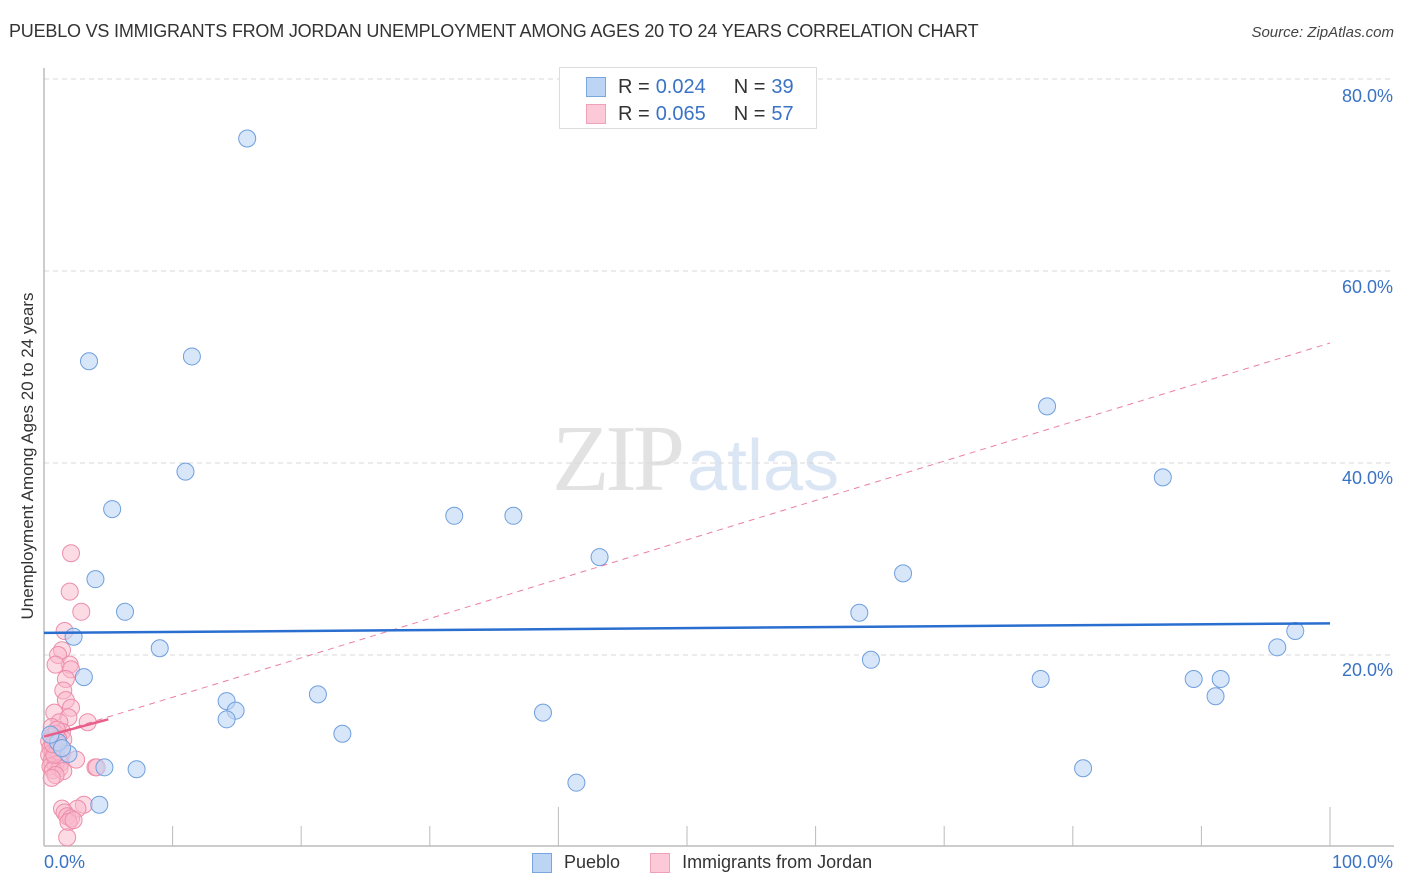  Describe the element at coordinates (1367, 670) in the screenshot. I see `y-tick-20: 20.0%` at that location.